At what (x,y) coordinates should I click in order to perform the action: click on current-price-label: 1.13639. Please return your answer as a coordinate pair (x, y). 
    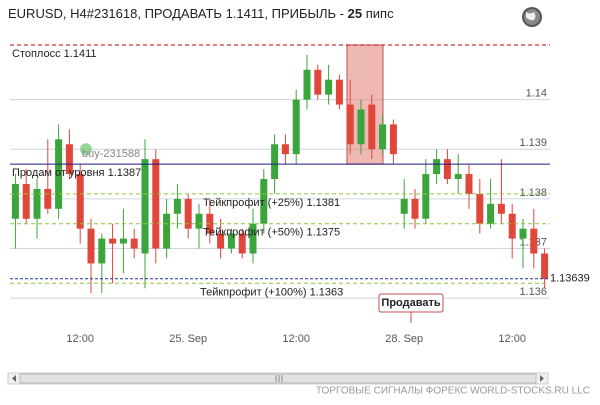
    Looking at the image, I should click on (570, 279).